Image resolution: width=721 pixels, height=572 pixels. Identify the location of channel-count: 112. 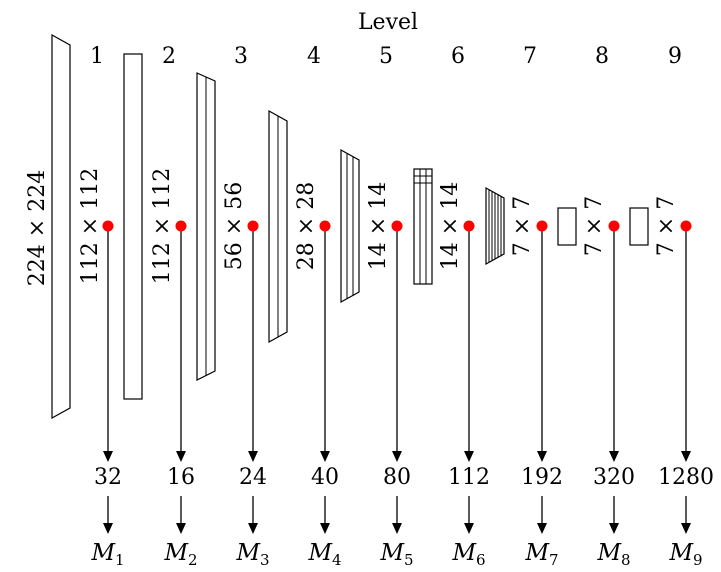
(469, 477).